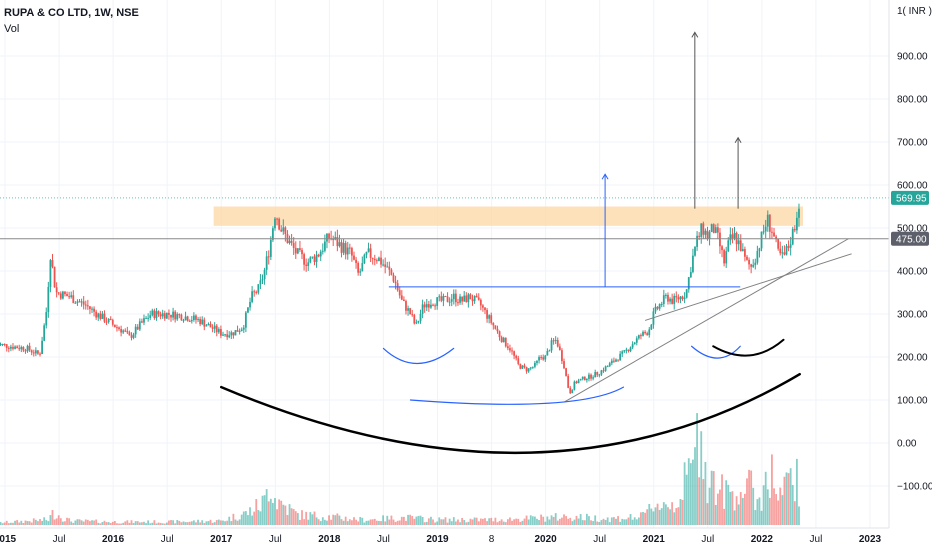 The width and height of the screenshot is (932, 550). Describe the element at coordinates (738, 139) in the screenshot. I see `target-arrow-head` at that location.